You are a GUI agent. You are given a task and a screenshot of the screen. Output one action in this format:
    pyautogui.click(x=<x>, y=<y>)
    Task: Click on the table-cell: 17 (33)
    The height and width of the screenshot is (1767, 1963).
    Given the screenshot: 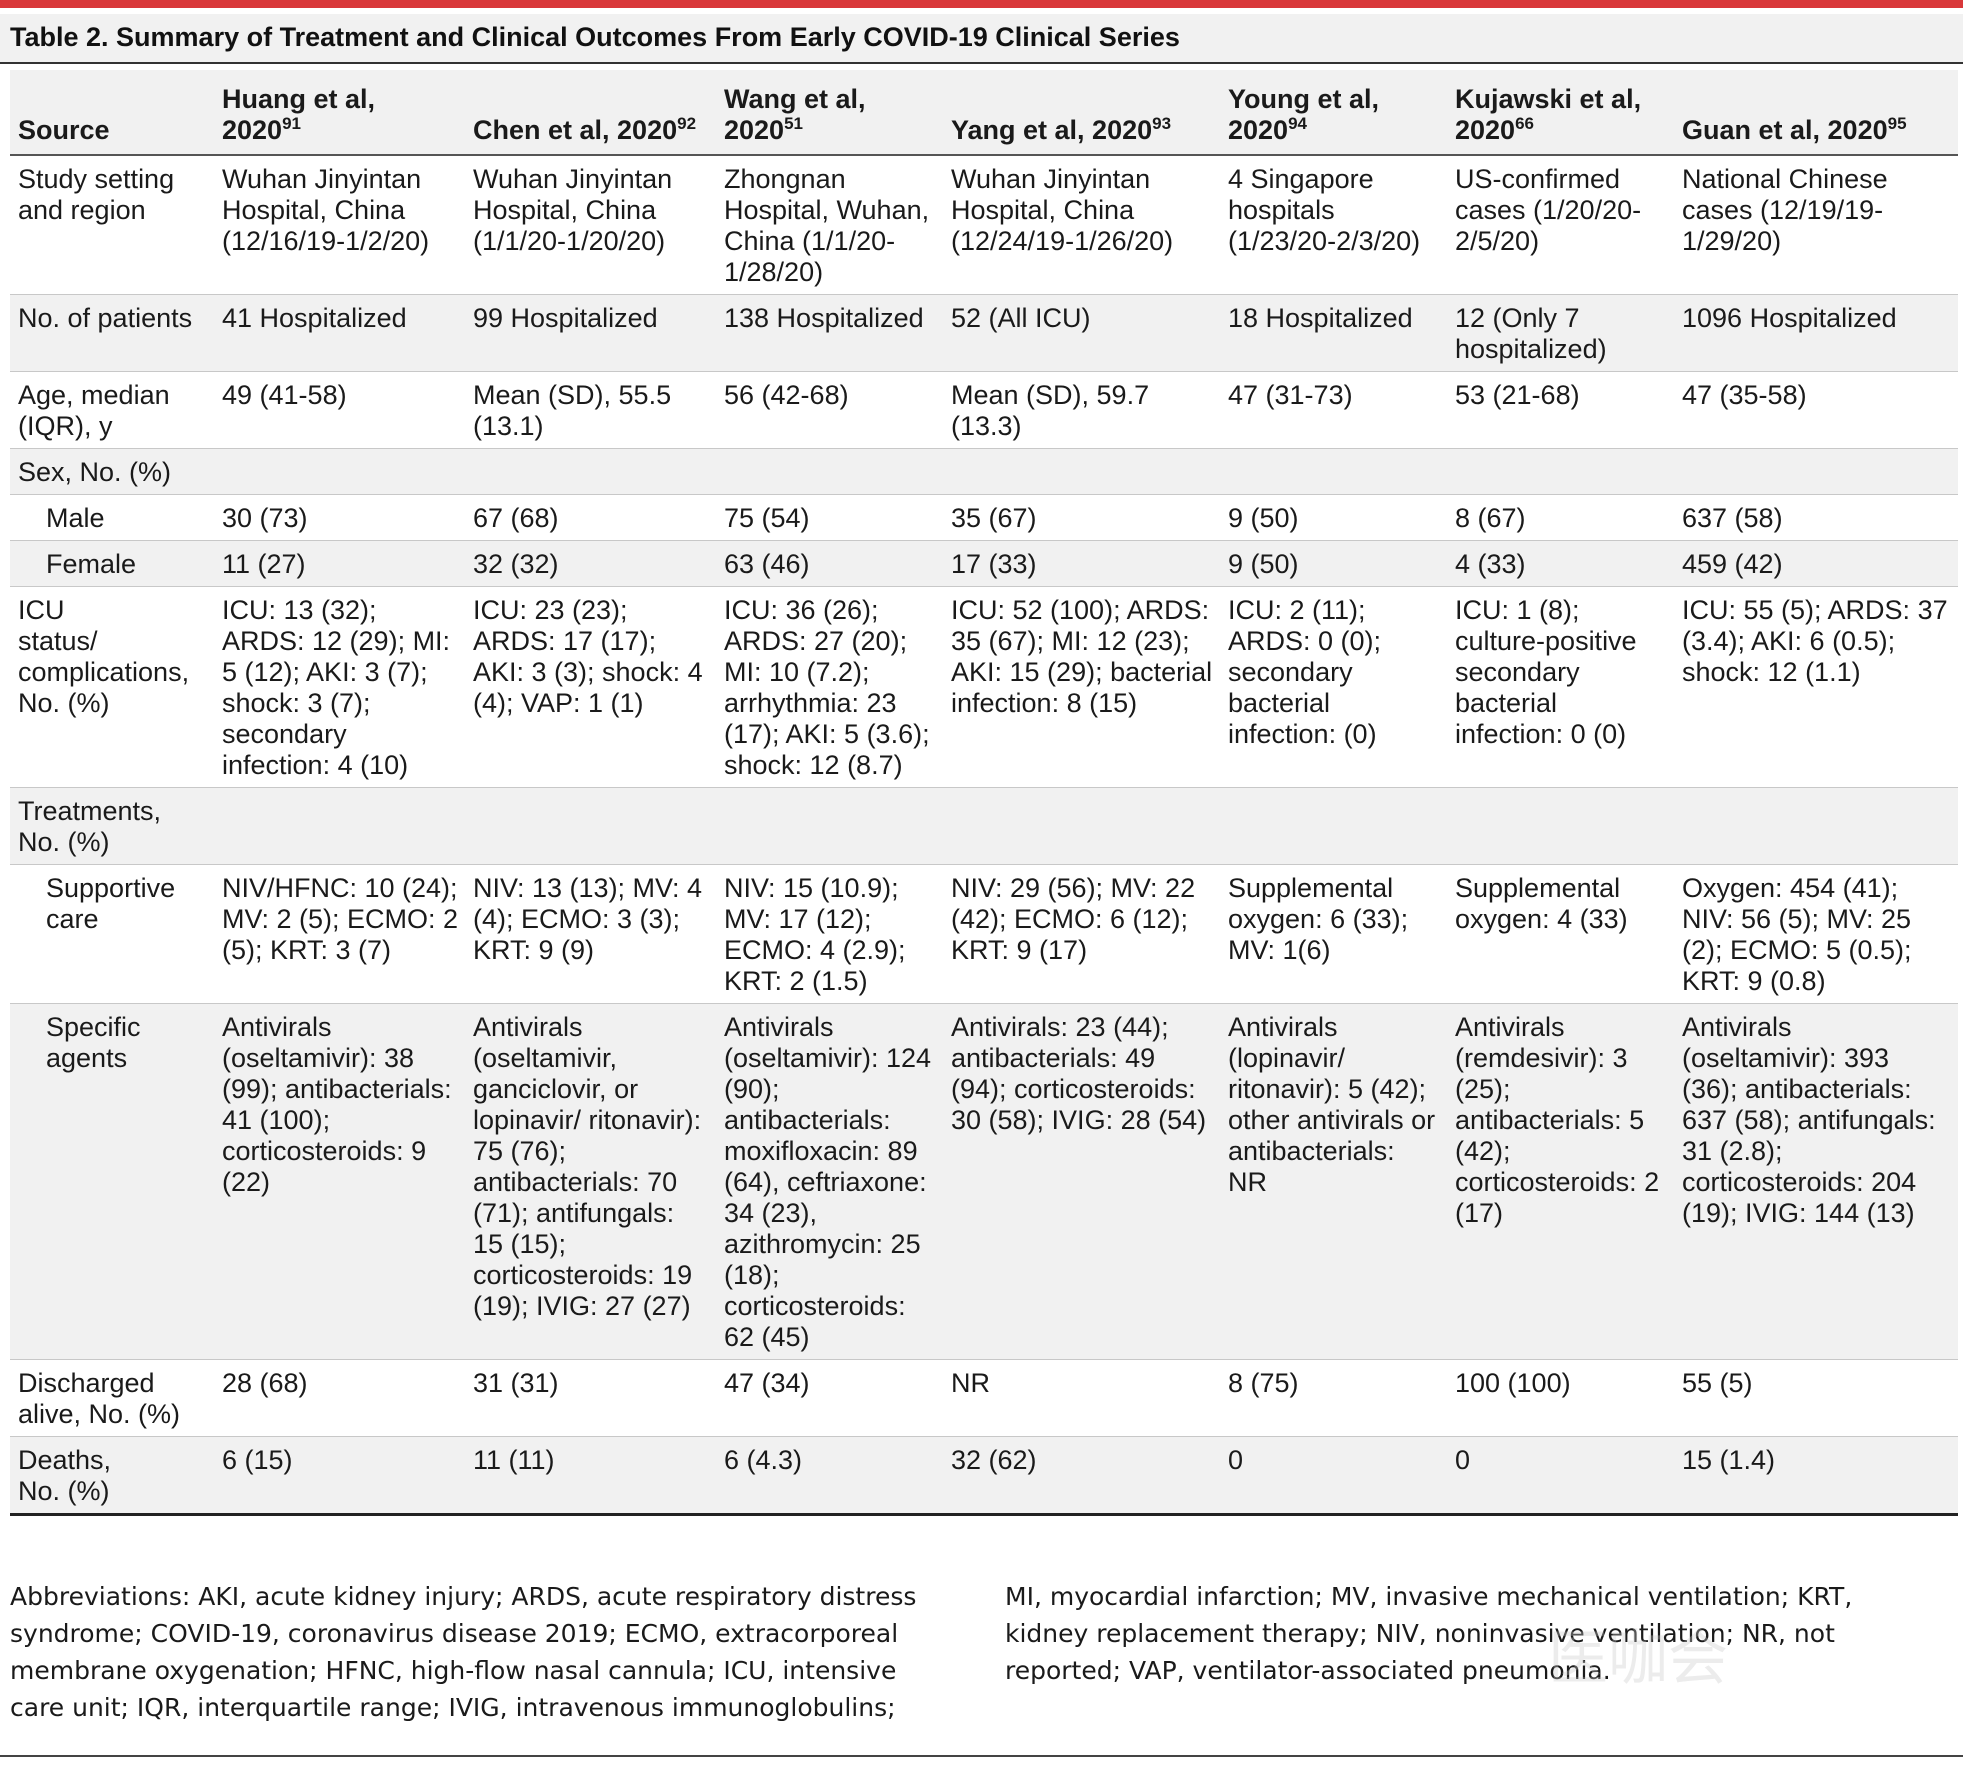 What is the action you would take?
    pyautogui.click(x=1081, y=563)
    